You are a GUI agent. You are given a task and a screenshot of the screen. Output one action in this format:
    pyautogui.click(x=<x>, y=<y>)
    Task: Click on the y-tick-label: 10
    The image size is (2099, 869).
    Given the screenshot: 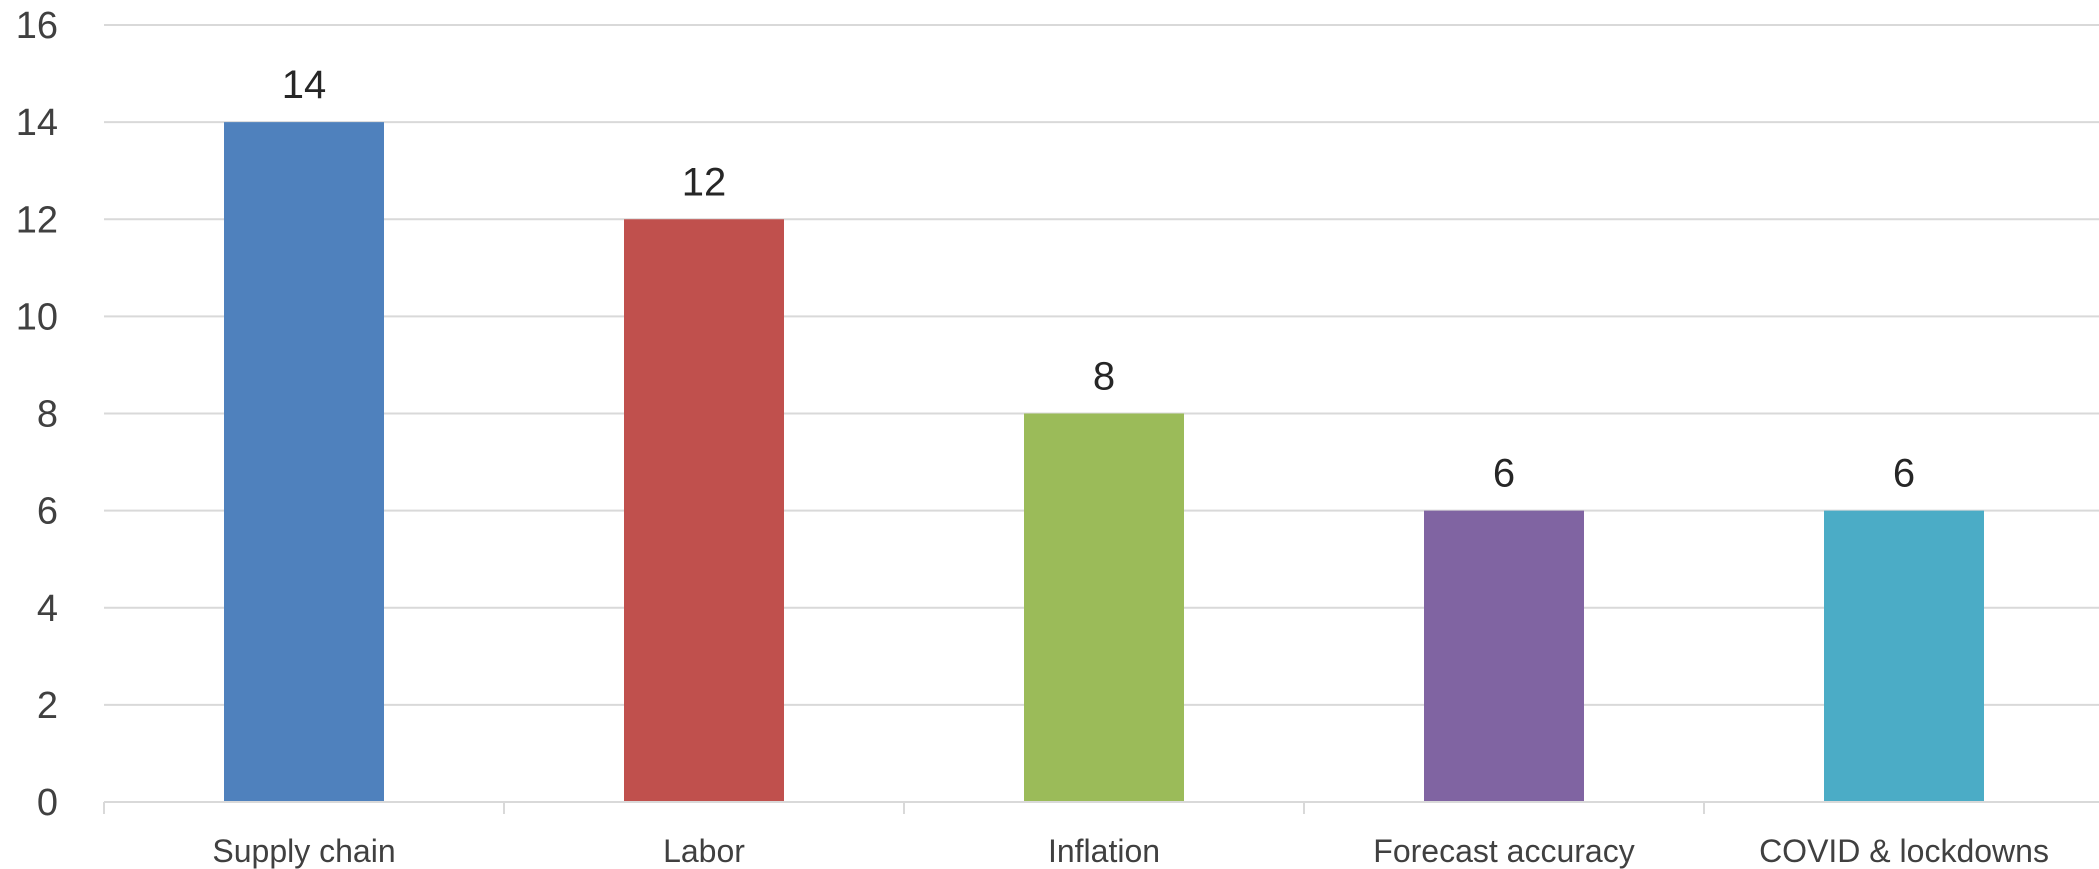 What is the action you would take?
    pyautogui.click(x=37, y=317)
    